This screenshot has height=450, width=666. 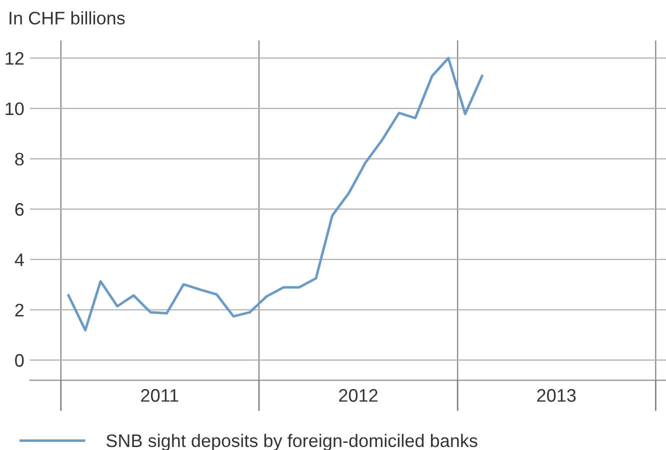 I want to click on y-tick-label: 2, so click(x=19, y=310).